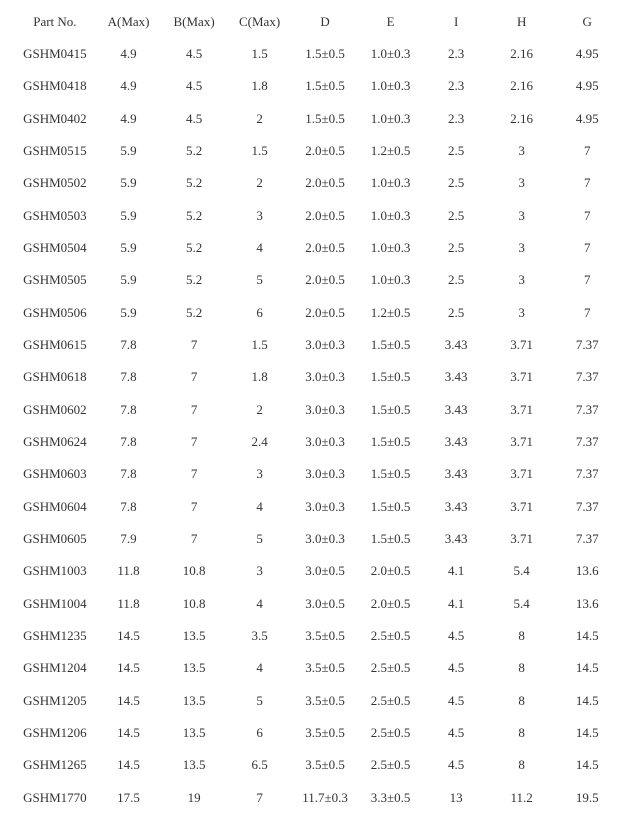 This screenshot has width=630, height=818. I want to click on table-row: GSHM0515 5.9 5.2 1.5 2.0±0.5 1.2±0.5 2.5 3 7, so click(317, 151).